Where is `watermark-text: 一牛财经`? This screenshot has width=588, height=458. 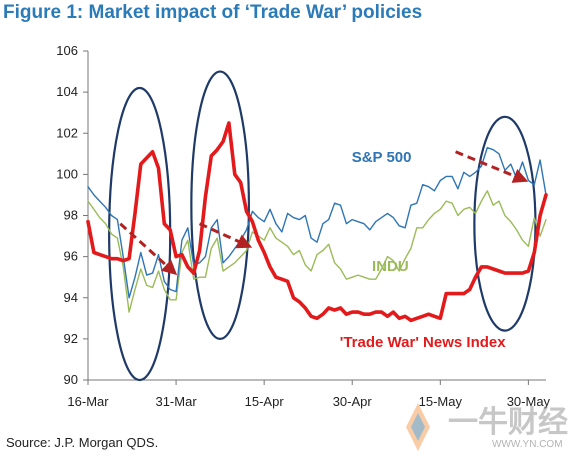
watermark-text: 一牛财经 is located at coordinates (508, 422).